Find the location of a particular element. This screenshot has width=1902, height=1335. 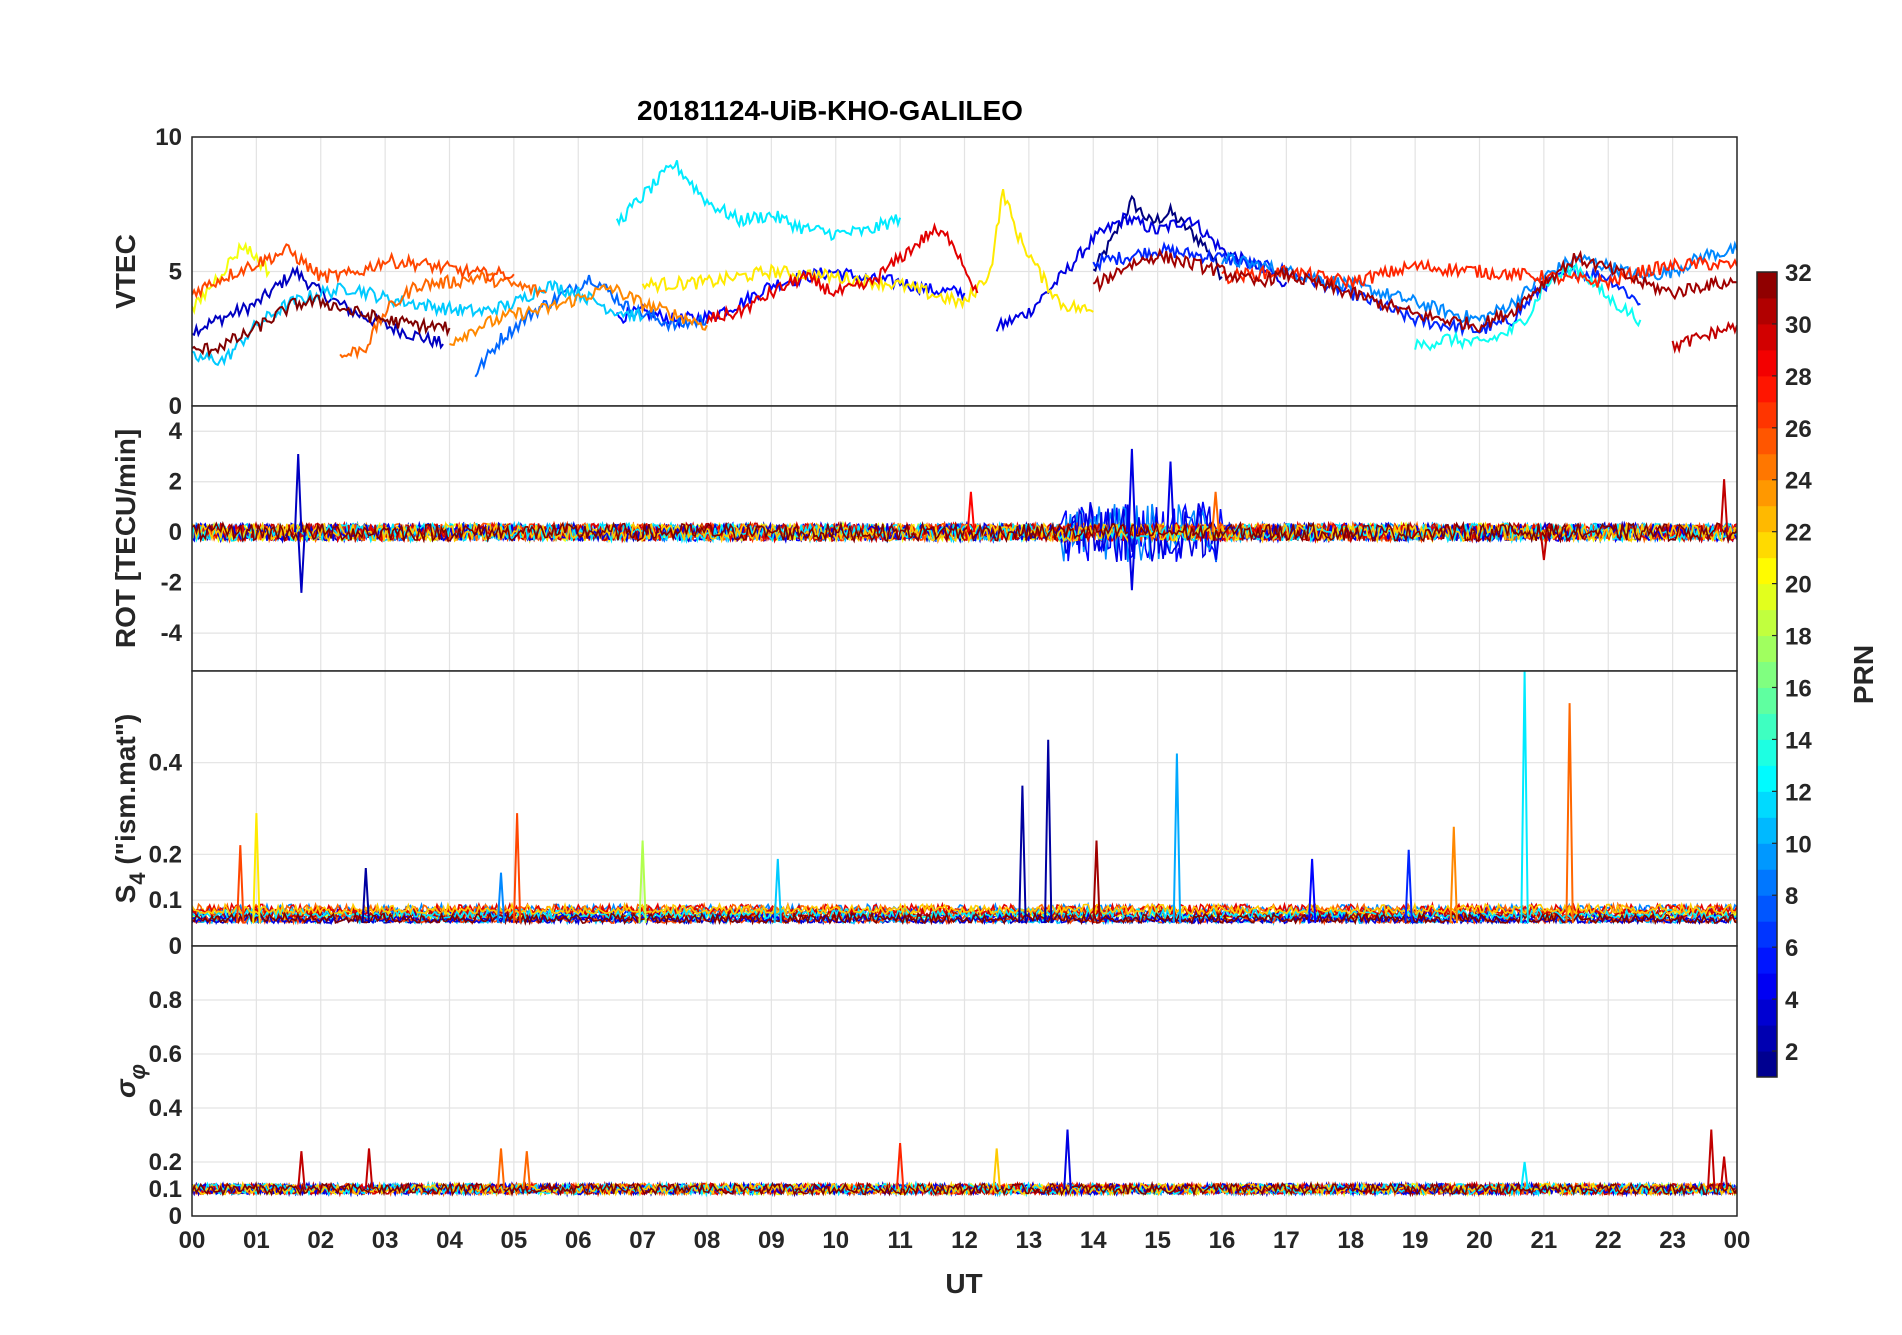

y-tick-label: 0.8 is located at coordinates (165, 1000).